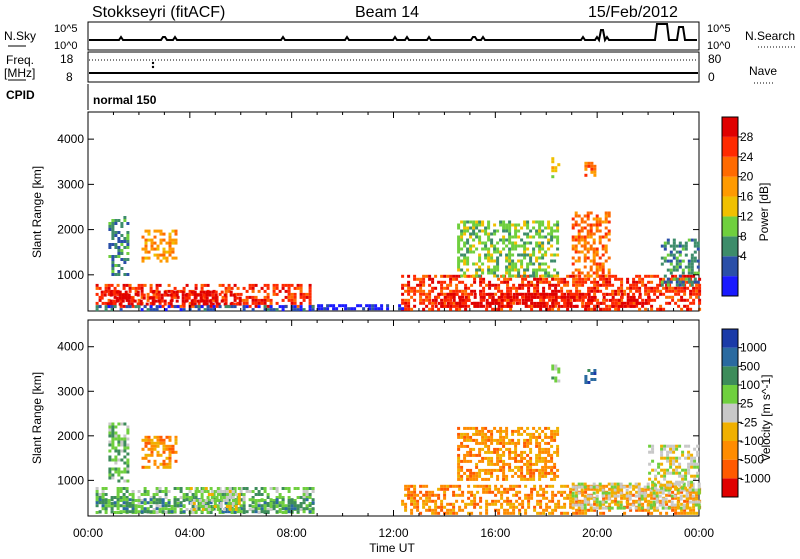  I want to click on time-tick-label: 20:00, so click(597, 533).